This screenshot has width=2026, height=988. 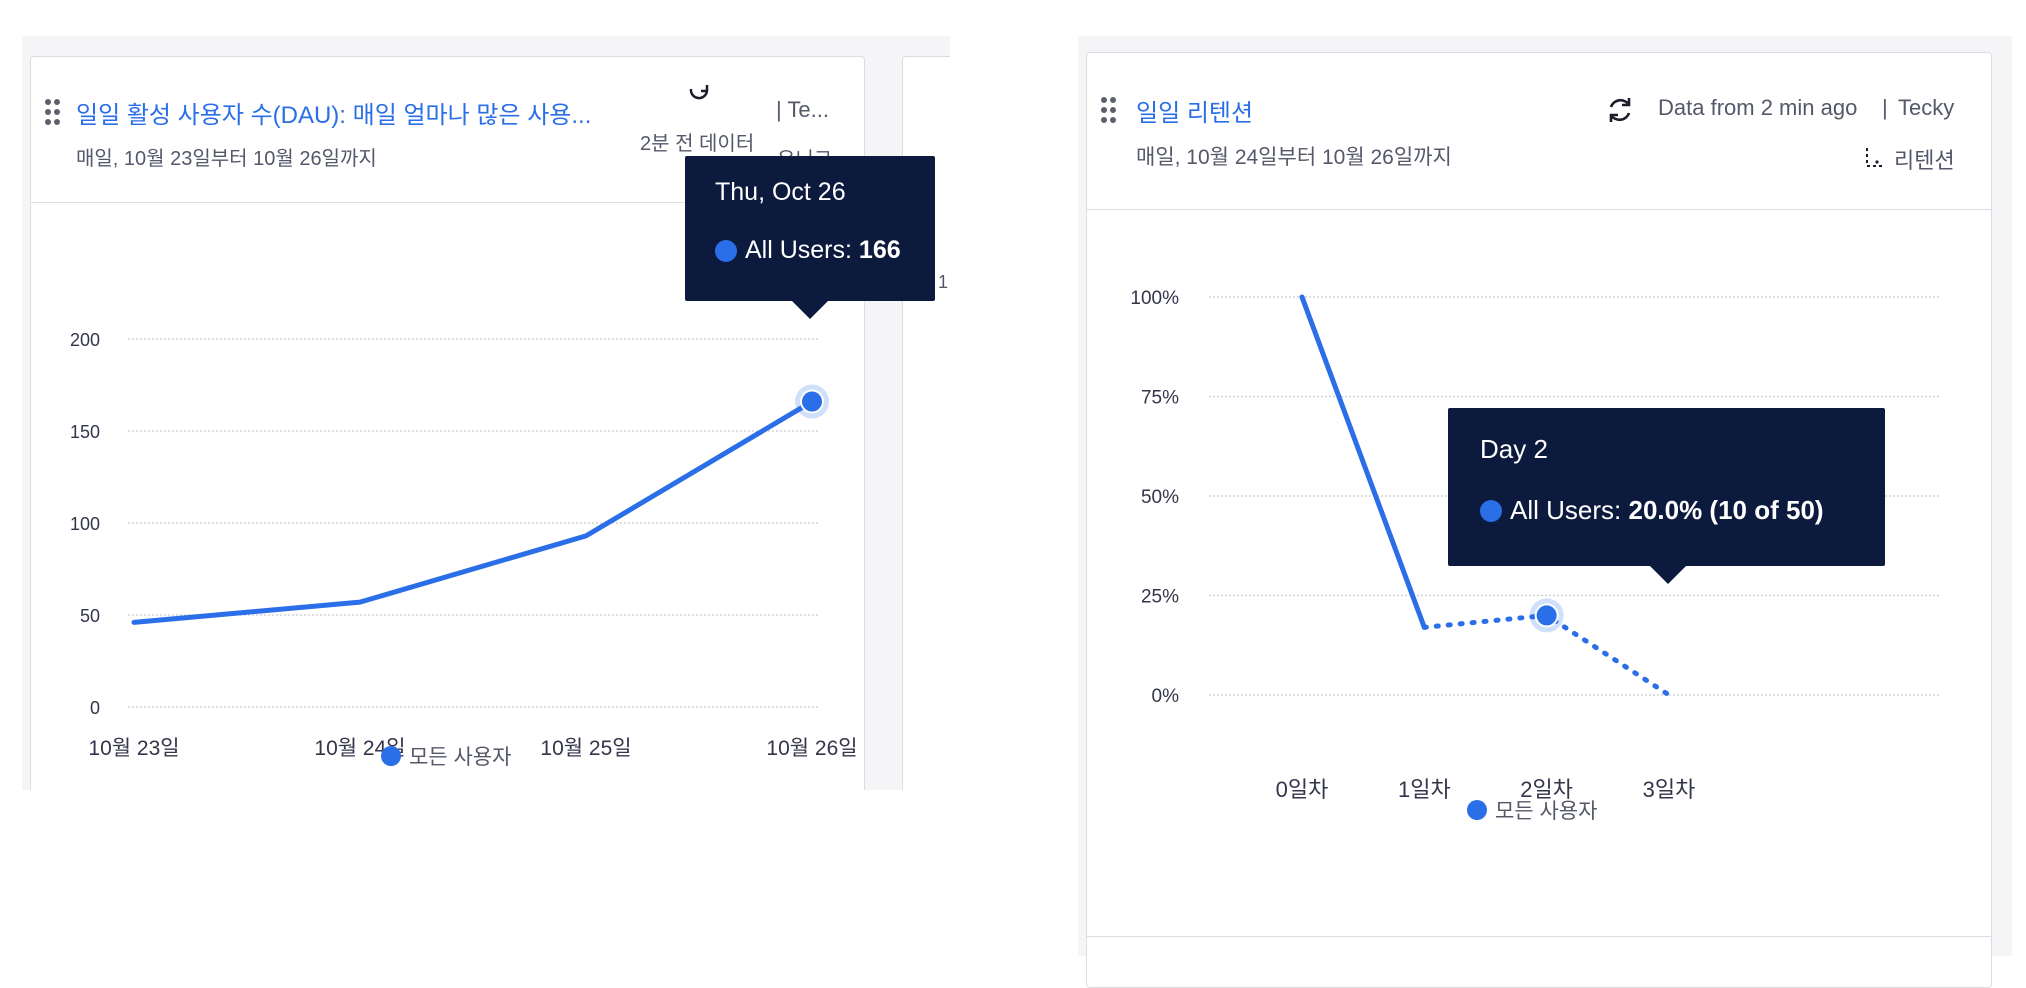 What do you see at coordinates (85, 340) in the screenshot?
I see `y-tick-label: 200` at bounding box center [85, 340].